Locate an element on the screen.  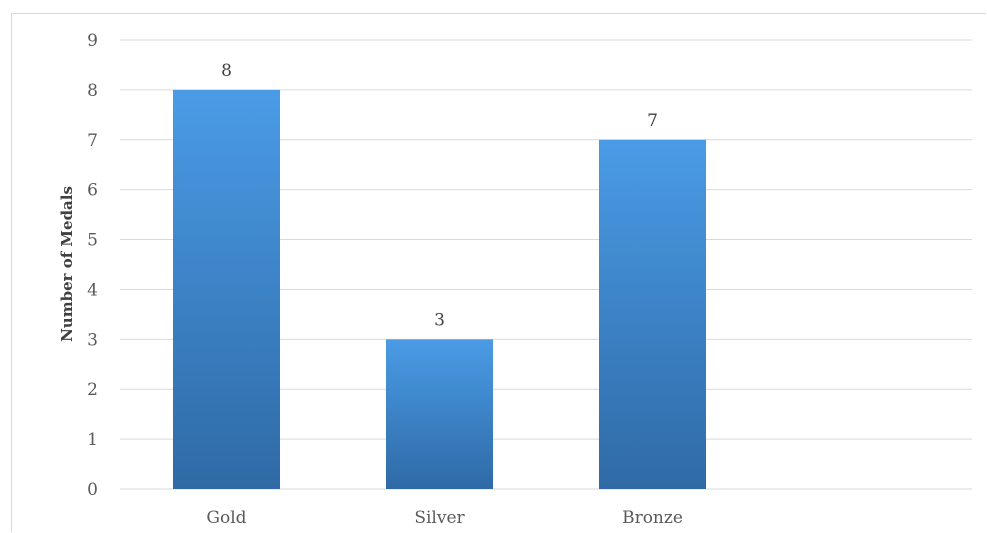
bar-silver is located at coordinates (439, 414).